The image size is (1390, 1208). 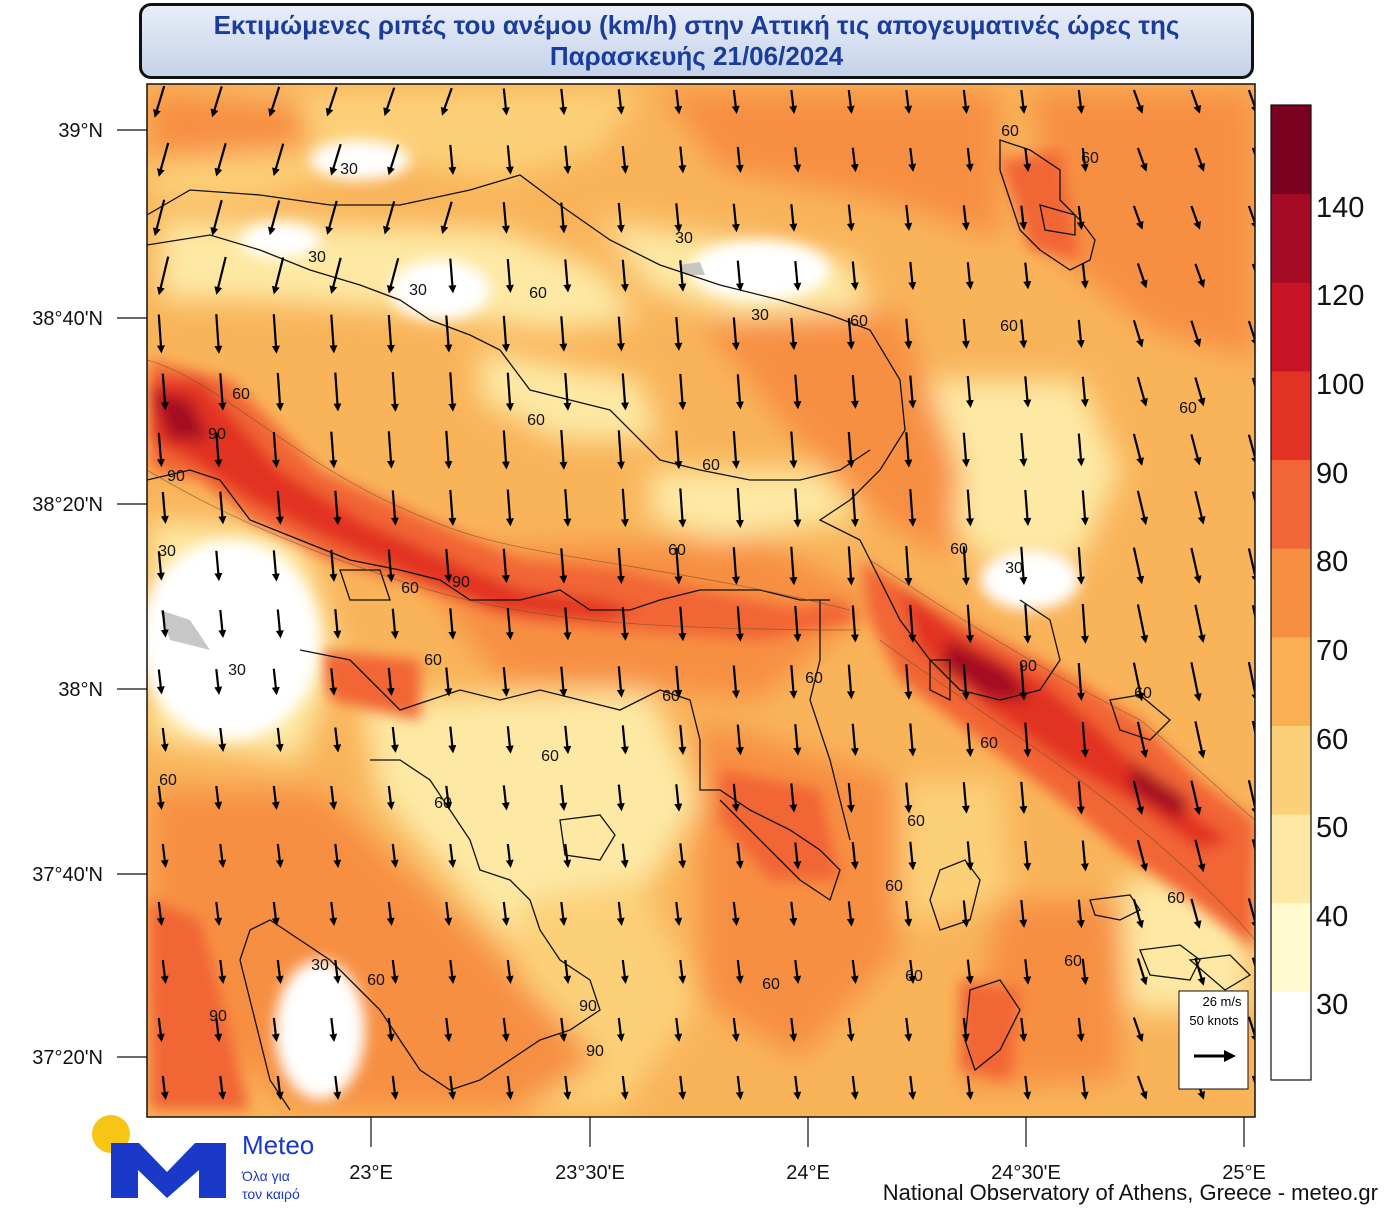 What do you see at coordinates (1332, 740) in the screenshot?
I see `colorbar-label: 60` at bounding box center [1332, 740].